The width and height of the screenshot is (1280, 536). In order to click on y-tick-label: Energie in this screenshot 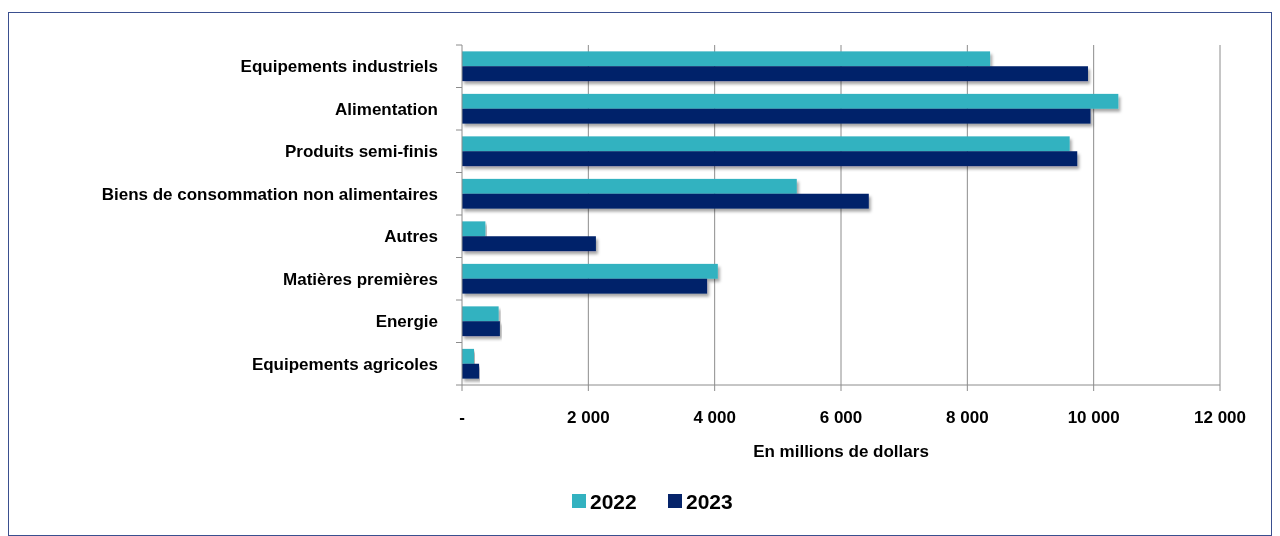, I will do `click(406, 322)`.